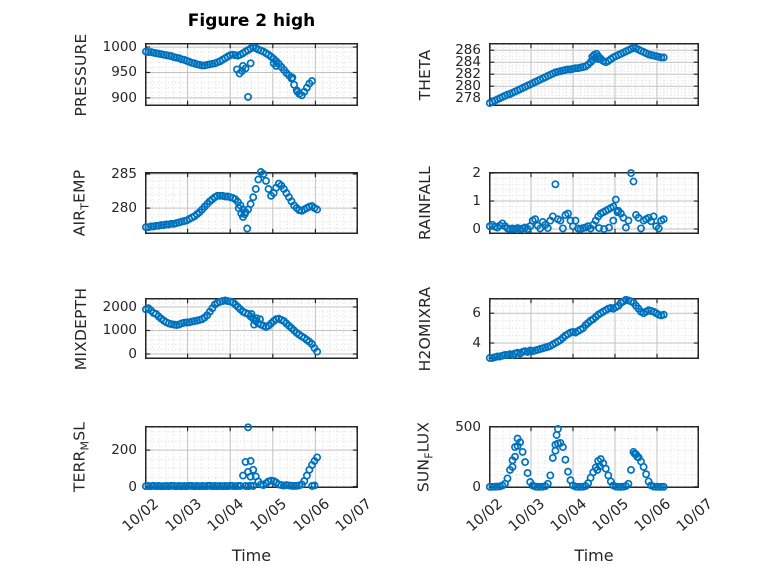 This screenshot has width=778, height=583. I want to click on y-axis-label-subscript: M, so click(85, 445).